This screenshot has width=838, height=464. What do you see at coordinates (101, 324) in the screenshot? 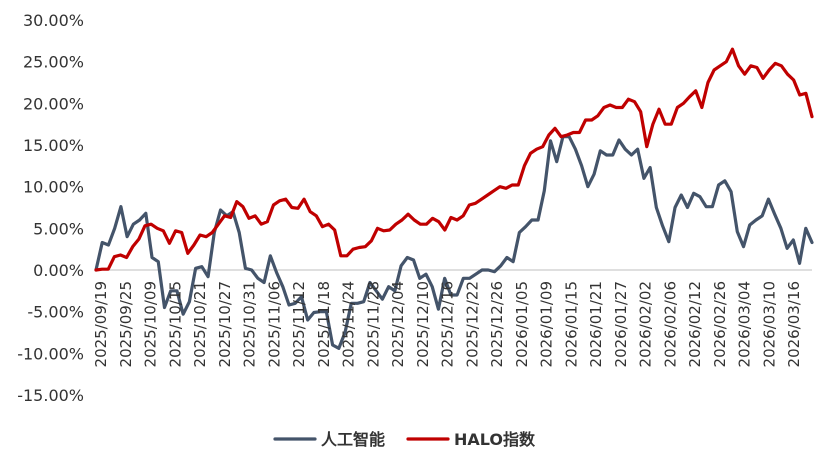
I see `x-tick-label: 2025/09/19` at bounding box center [101, 324].